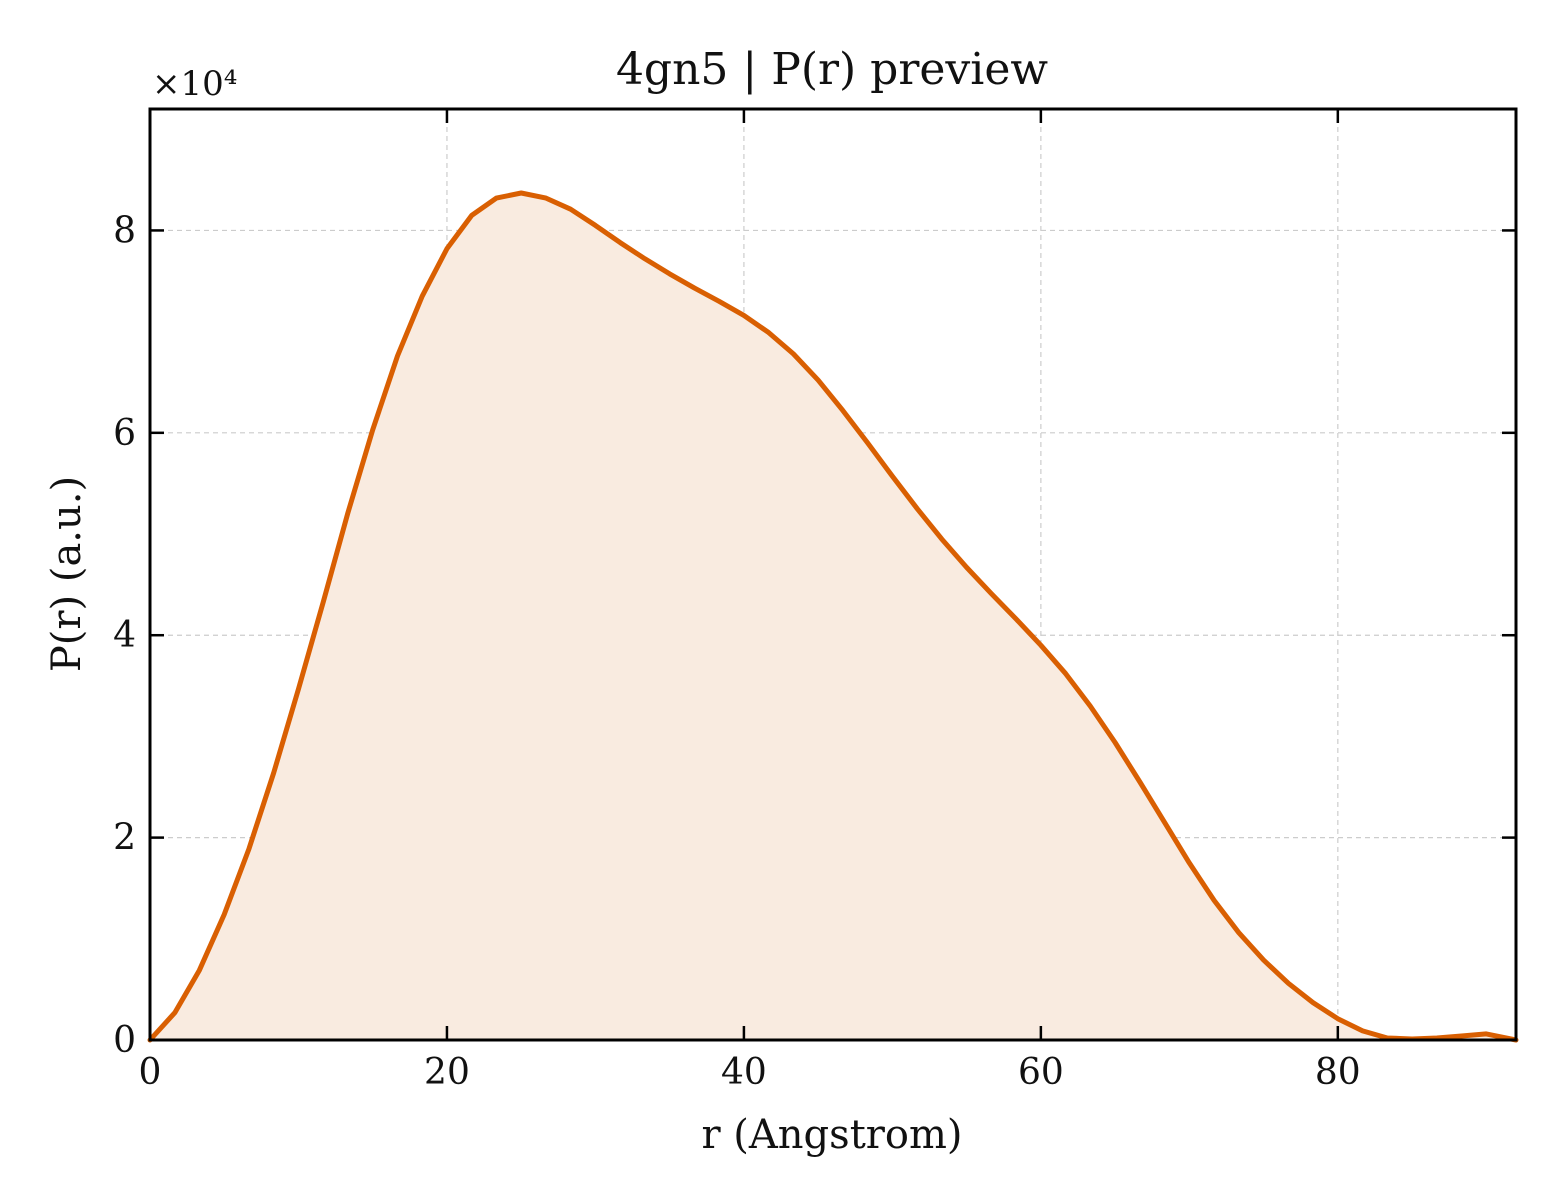 This screenshot has width=1560, height=1200. I want to click on y-tick-label: 6, so click(124, 433).